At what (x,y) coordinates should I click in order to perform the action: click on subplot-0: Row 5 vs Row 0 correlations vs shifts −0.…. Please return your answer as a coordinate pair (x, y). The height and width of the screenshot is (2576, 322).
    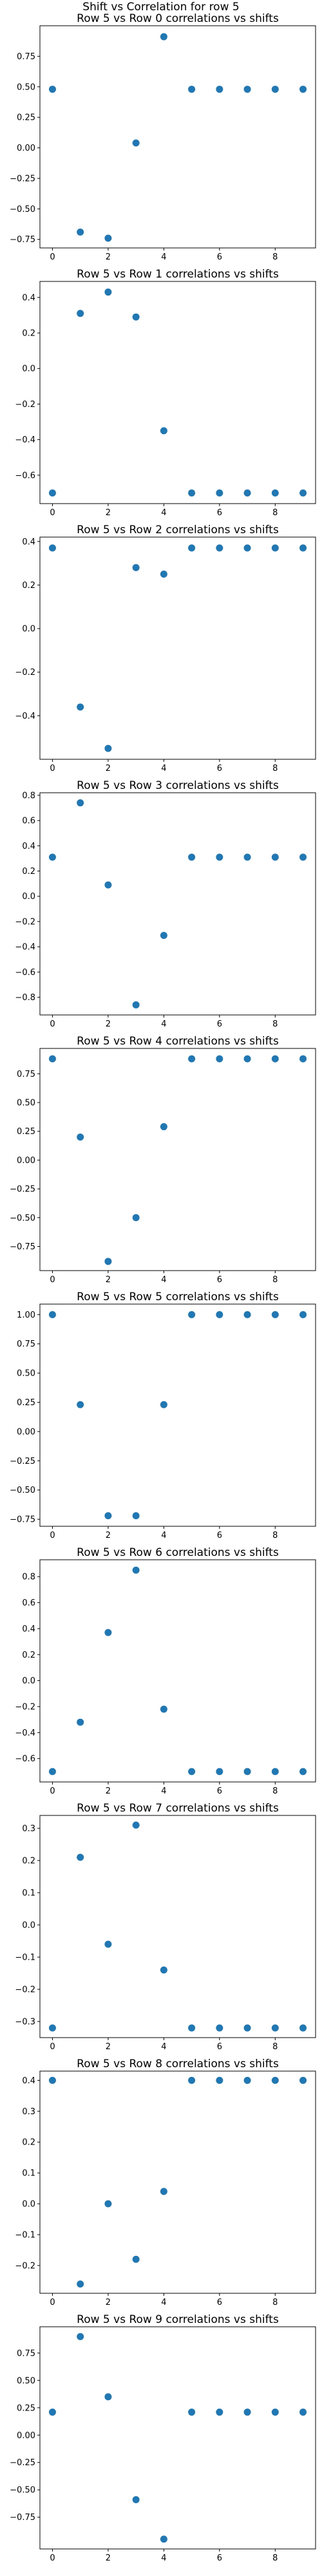
    Looking at the image, I should click on (163, 137).